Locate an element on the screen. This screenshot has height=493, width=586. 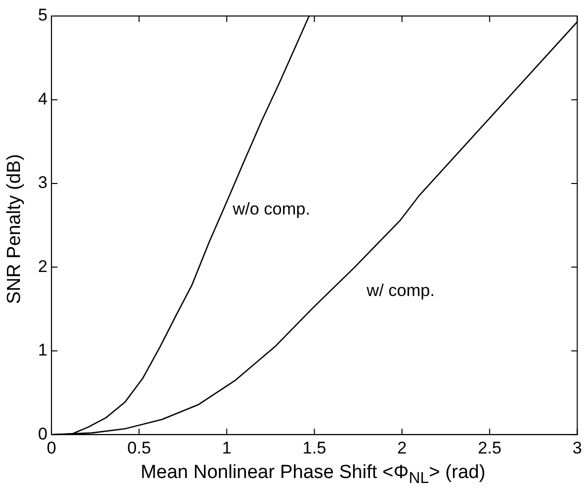
y-tick-label: 5 is located at coordinates (43, 15).